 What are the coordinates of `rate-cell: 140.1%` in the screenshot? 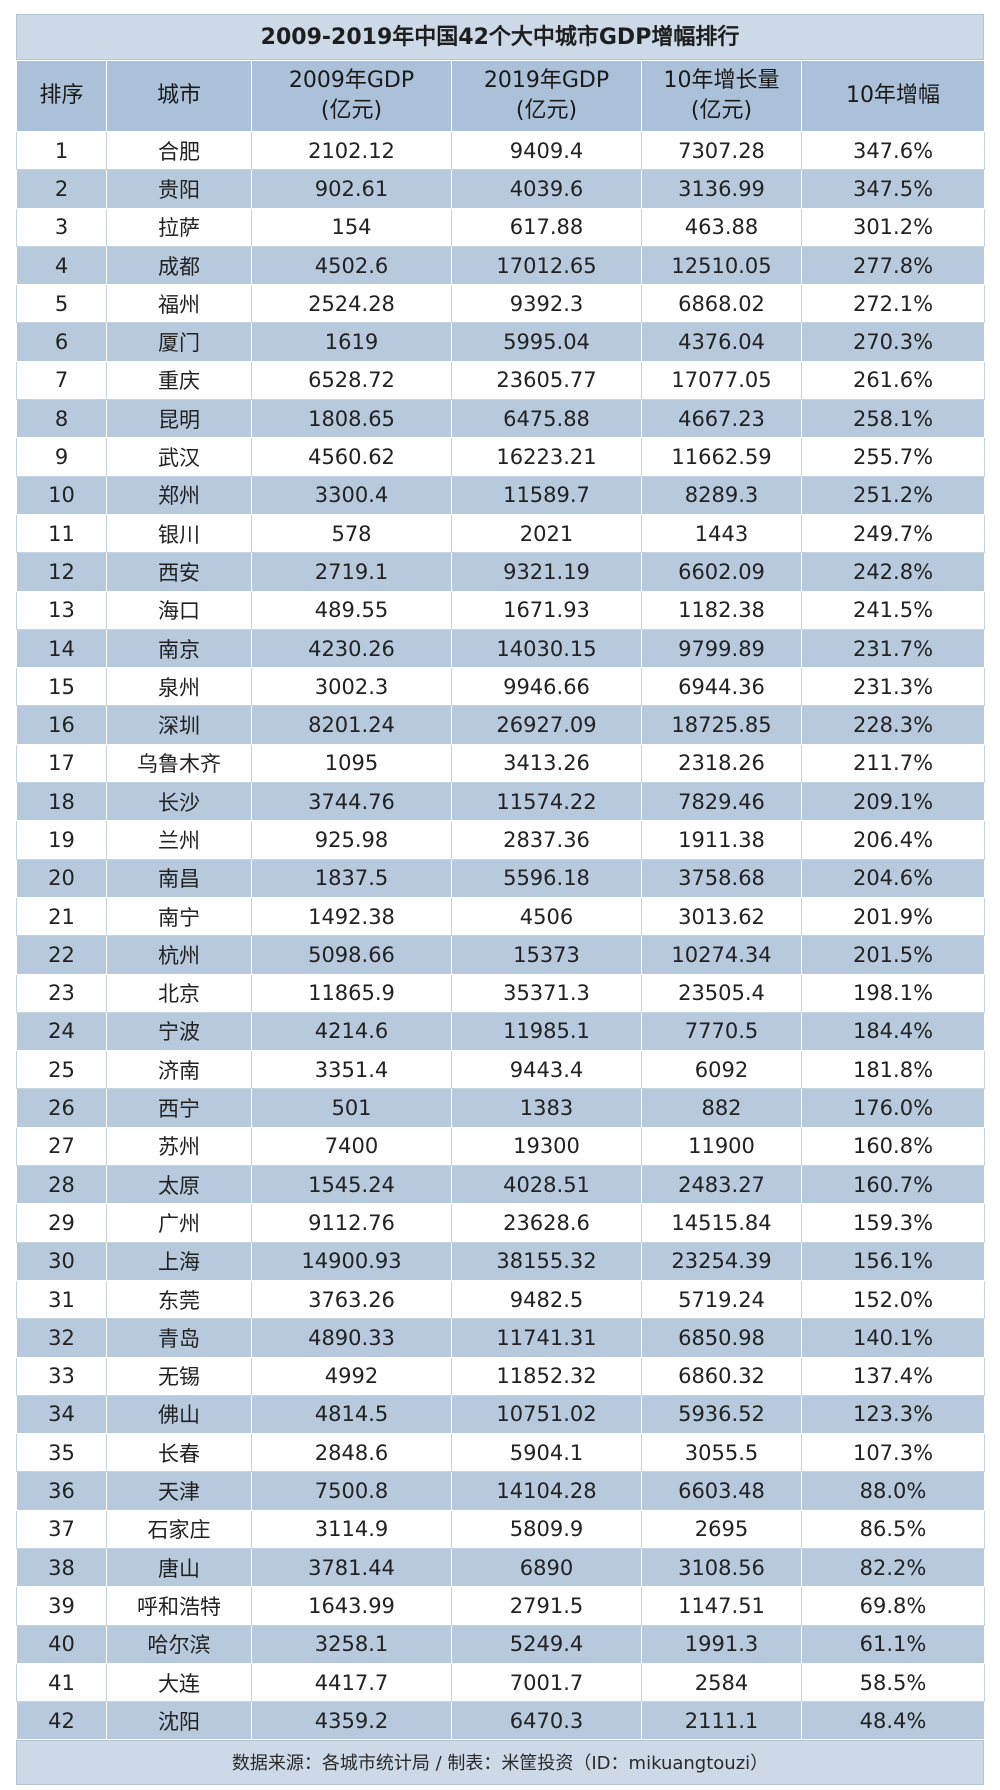 It's located at (893, 1338).